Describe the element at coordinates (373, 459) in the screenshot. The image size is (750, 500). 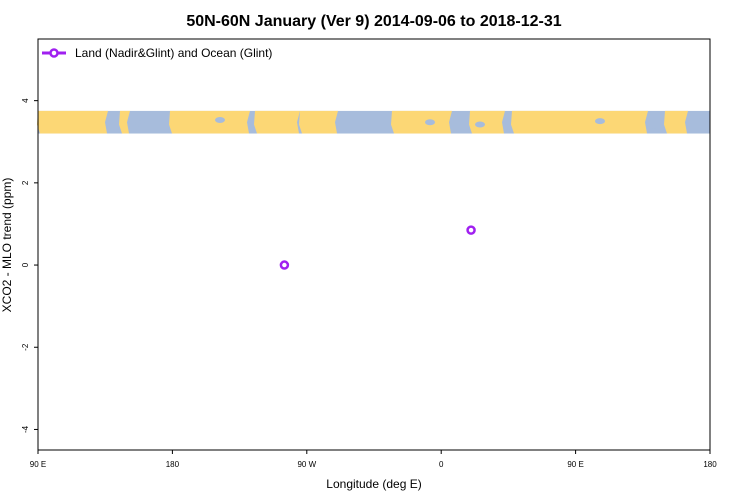
I see `x-axis: 90 E 180 90 W 0 90 E 180` at that location.